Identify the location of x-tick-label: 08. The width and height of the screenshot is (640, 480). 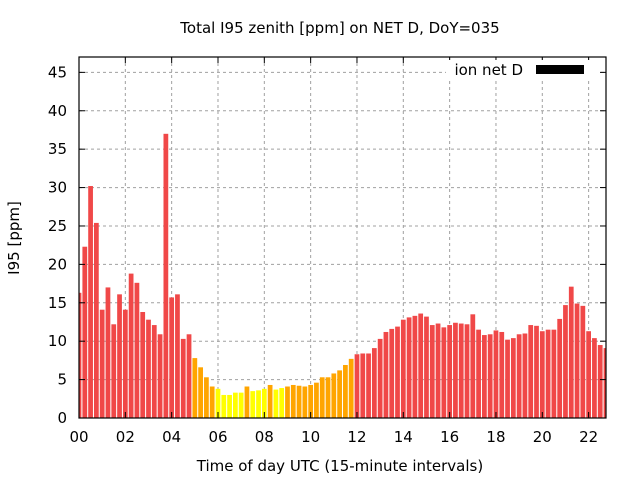
(264, 437).